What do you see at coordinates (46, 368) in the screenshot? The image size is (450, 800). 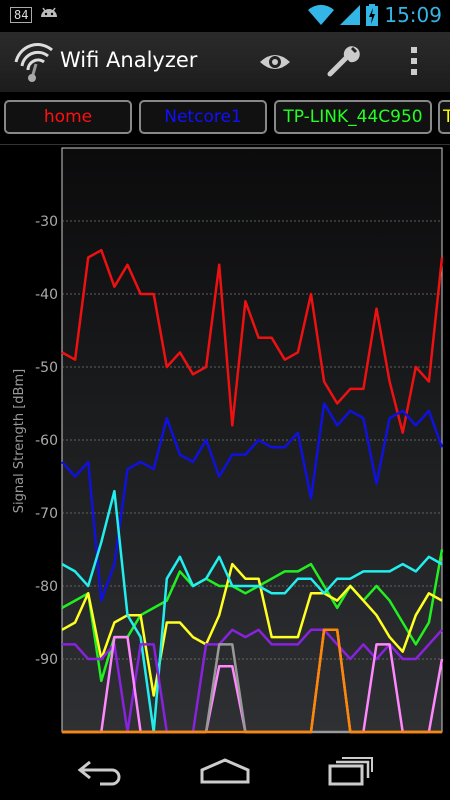 I see `y-tick-label: -50` at bounding box center [46, 368].